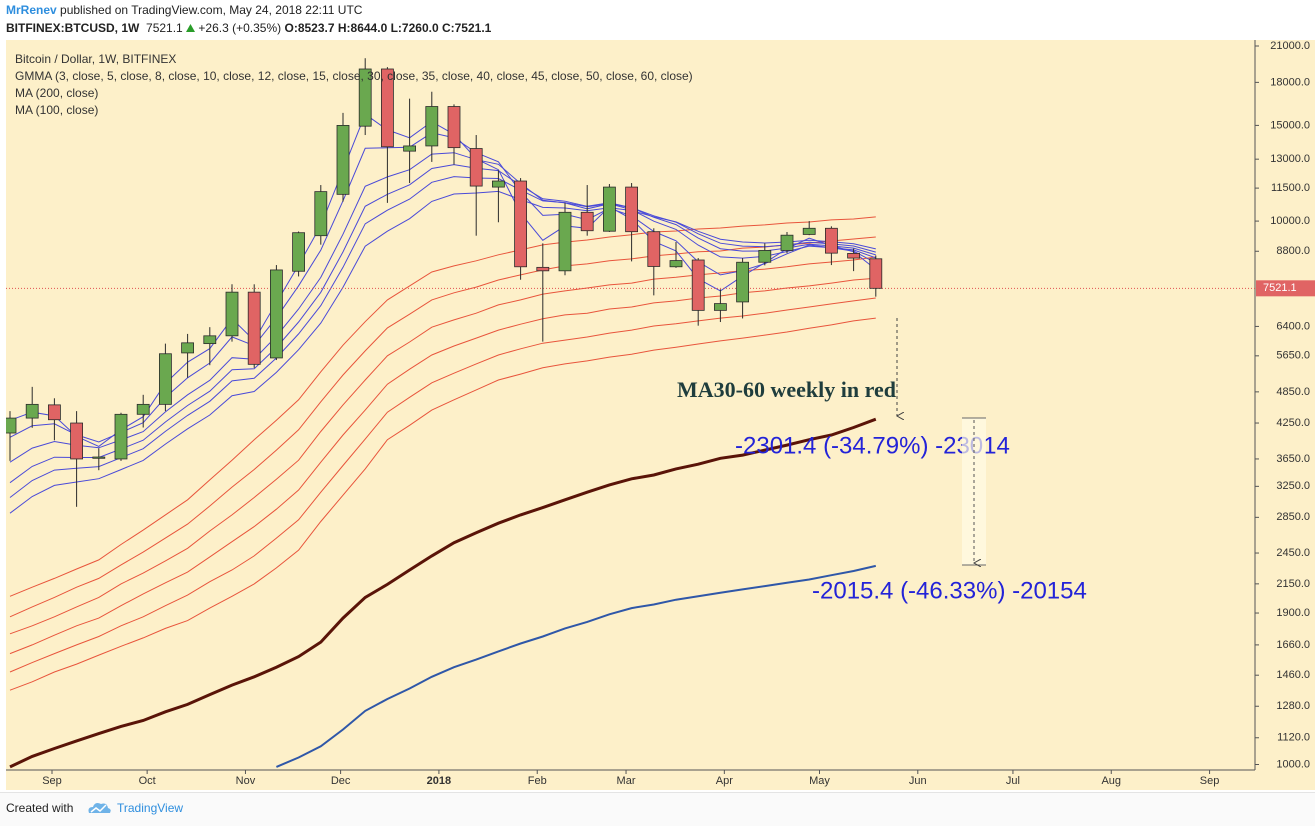  Describe the element at coordinates (1293, 613) in the screenshot. I see `y-tick-label: 1900.0` at that location.